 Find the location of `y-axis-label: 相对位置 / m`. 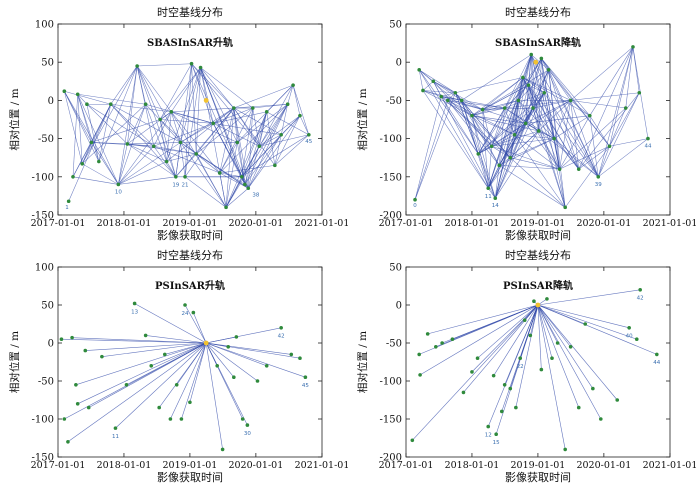

y-axis-label: 相对位置 / m is located at coordinates (362, 362).